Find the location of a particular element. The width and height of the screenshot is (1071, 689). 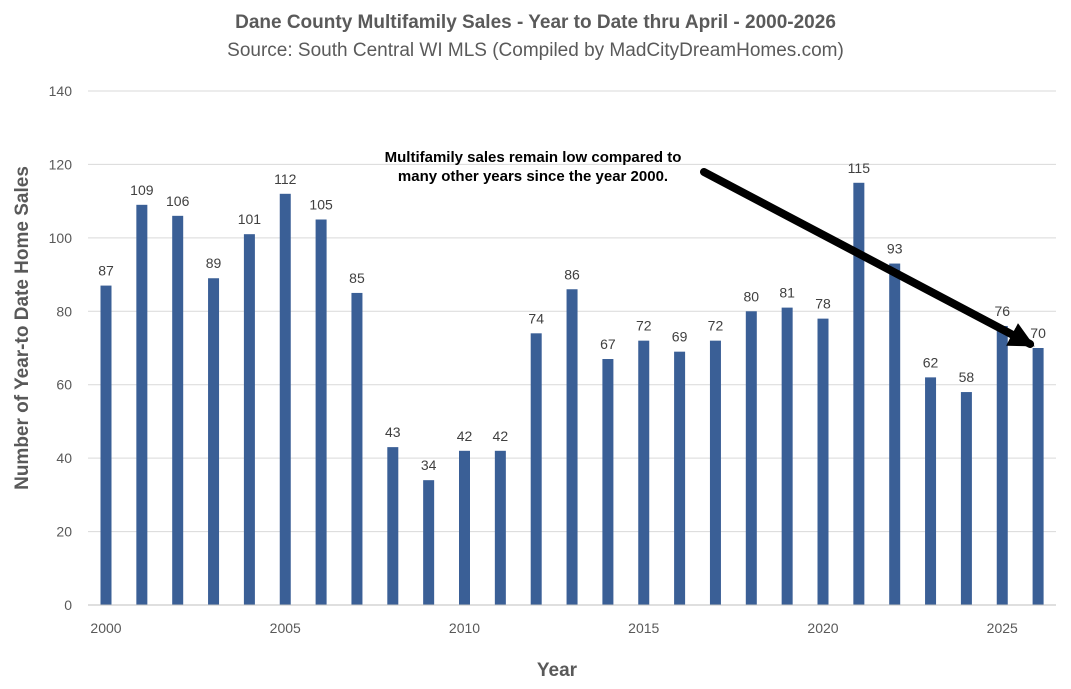

data-label: 106 is located at coordinates (178, 201).